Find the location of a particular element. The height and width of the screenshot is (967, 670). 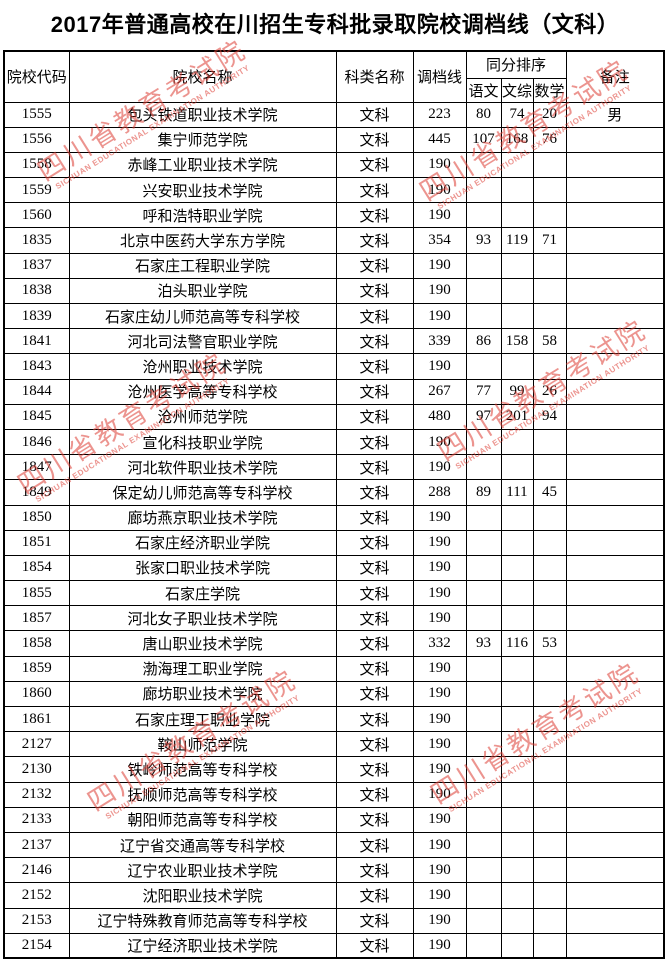

table-row: 1849 保定幼儿师范高等专科学校 文科 288 89 111 45 is located at coordinates (334, 492).